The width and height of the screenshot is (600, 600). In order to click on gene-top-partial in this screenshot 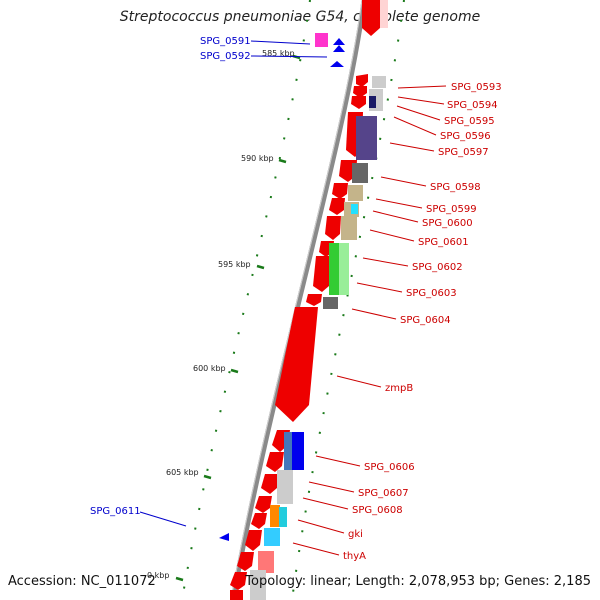, I will do `click(371, 18)`.